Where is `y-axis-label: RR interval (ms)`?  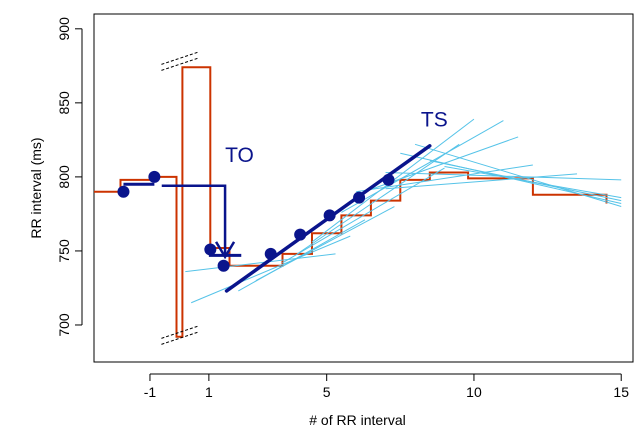 y-axis-label: RR interval (ms) is located at coordinates (36, 187).